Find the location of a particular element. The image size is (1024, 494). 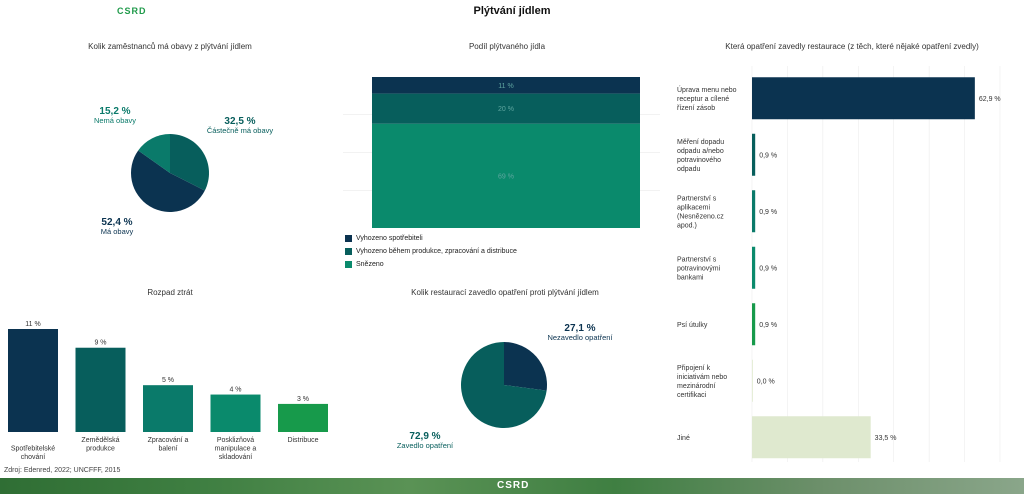

bar-value-label: 4 % is located at coordinates (235, 390).